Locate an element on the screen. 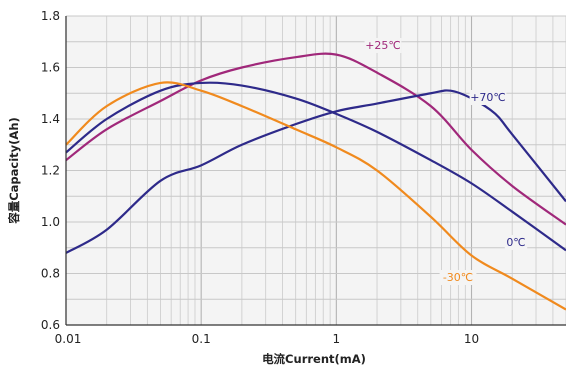 The height and width of the screenshot is (369, 566). x-tick-label: 1 is located at coordinates (337, 339).